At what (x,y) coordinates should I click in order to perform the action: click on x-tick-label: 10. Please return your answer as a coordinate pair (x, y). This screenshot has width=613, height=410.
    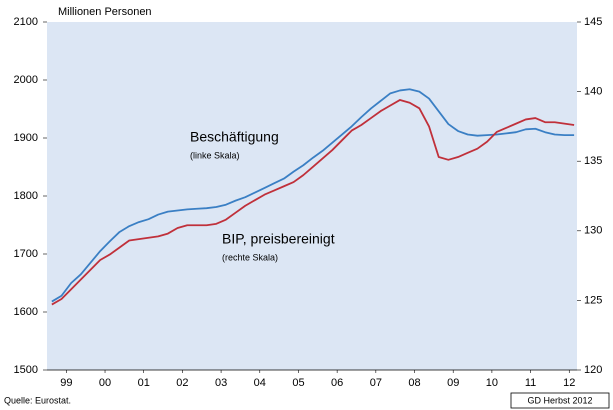
    Looking at the image, I should click on (492, 383).